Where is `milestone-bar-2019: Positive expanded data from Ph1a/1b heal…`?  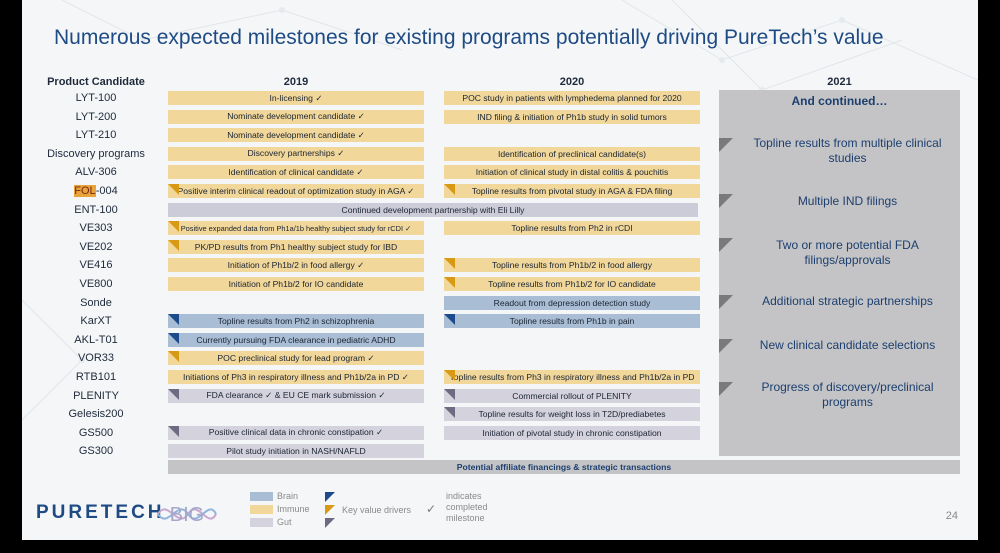 milestone-bar-2019: Positive expanded data from Ph1a/1b heal… is located at coordinates (296, 228).